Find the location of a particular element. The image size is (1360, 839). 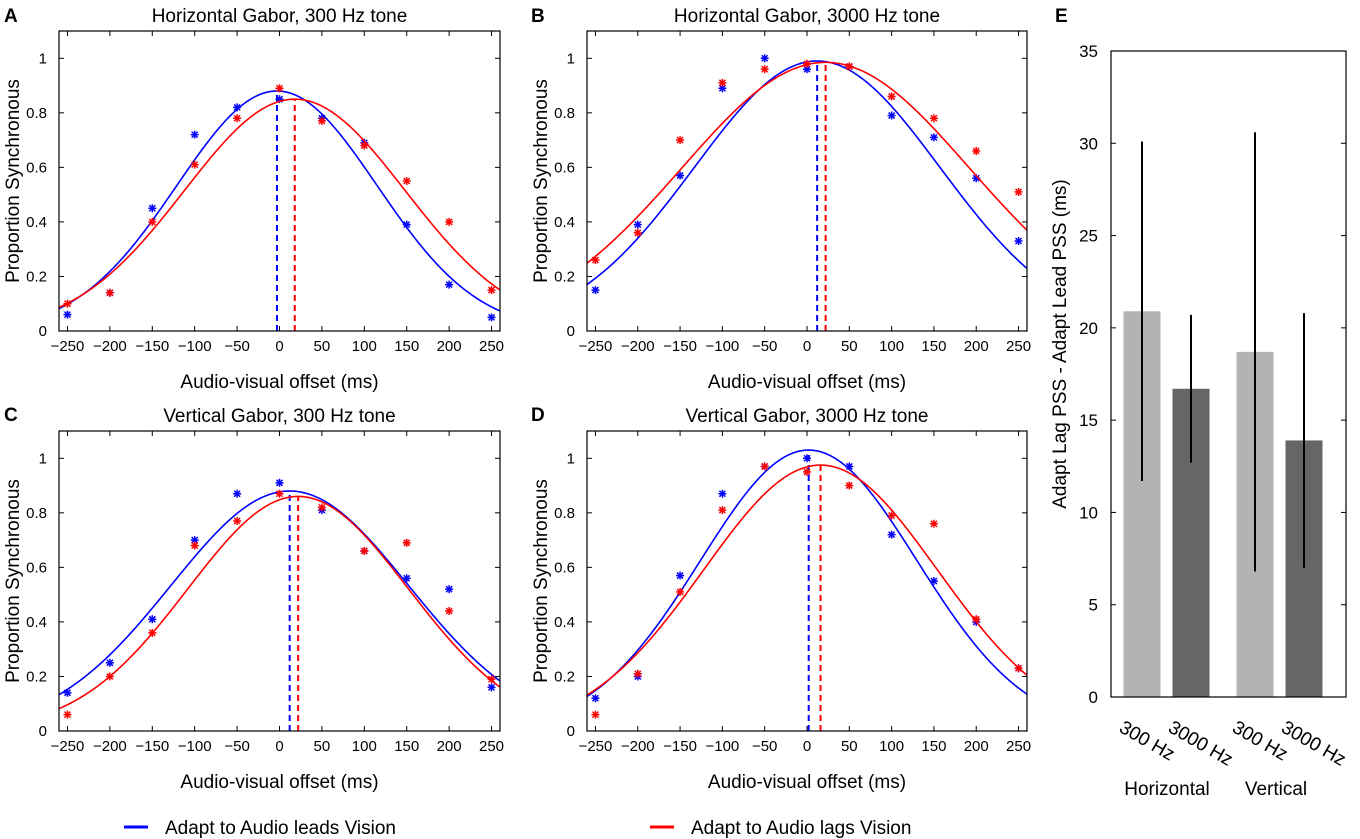

series-lag is located at coordinates (279, 207).